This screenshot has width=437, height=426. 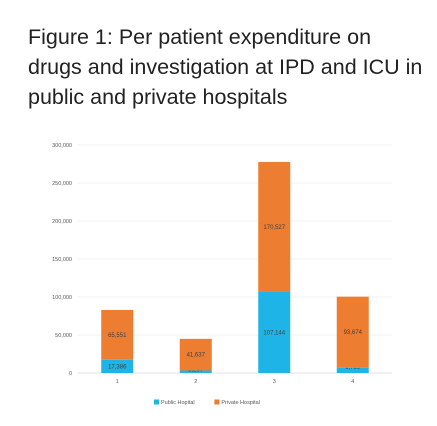 What do you see at coordinates (352, 382) in the screenshot?
I see `x-tick-label: 4` at bounding box center [352, 382].